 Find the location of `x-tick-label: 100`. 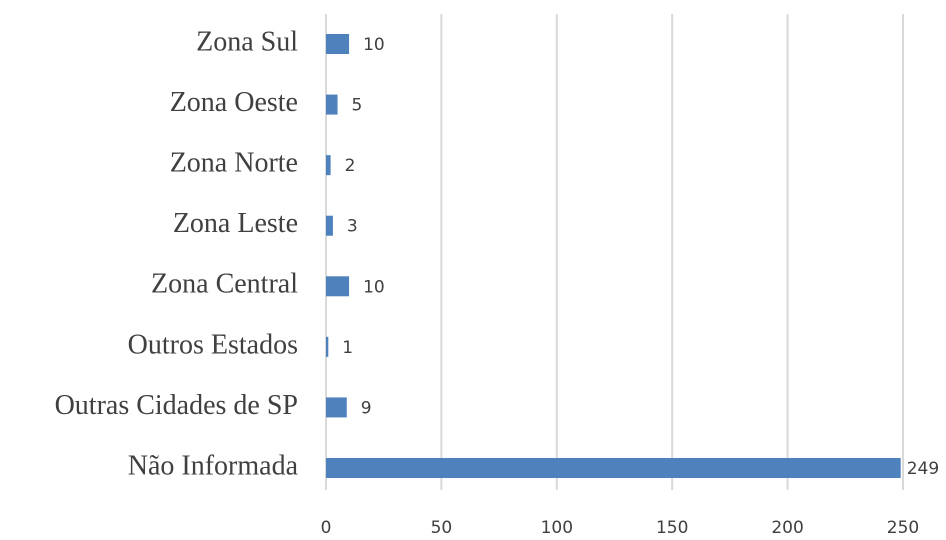

x-tick-label: 100 is located at coordinates (557, 528).